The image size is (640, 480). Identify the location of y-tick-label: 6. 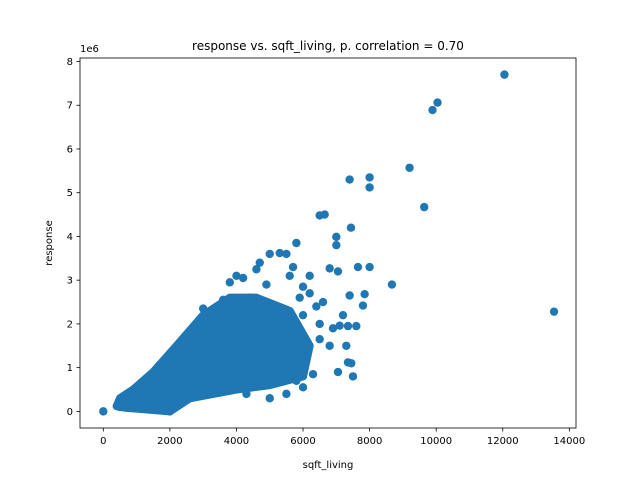
(70, 149).